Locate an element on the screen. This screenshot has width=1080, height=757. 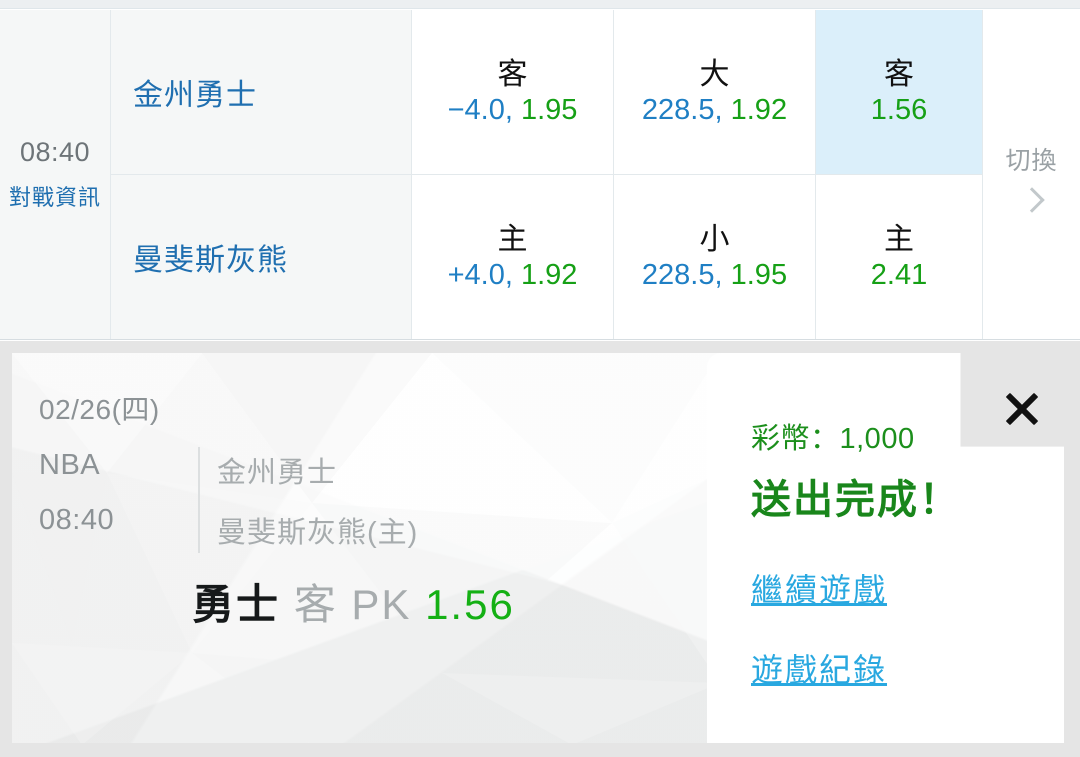
receipt-teams: 金州勇士 曼斐斯灰熊(主) is located at coordinates (317, 500).